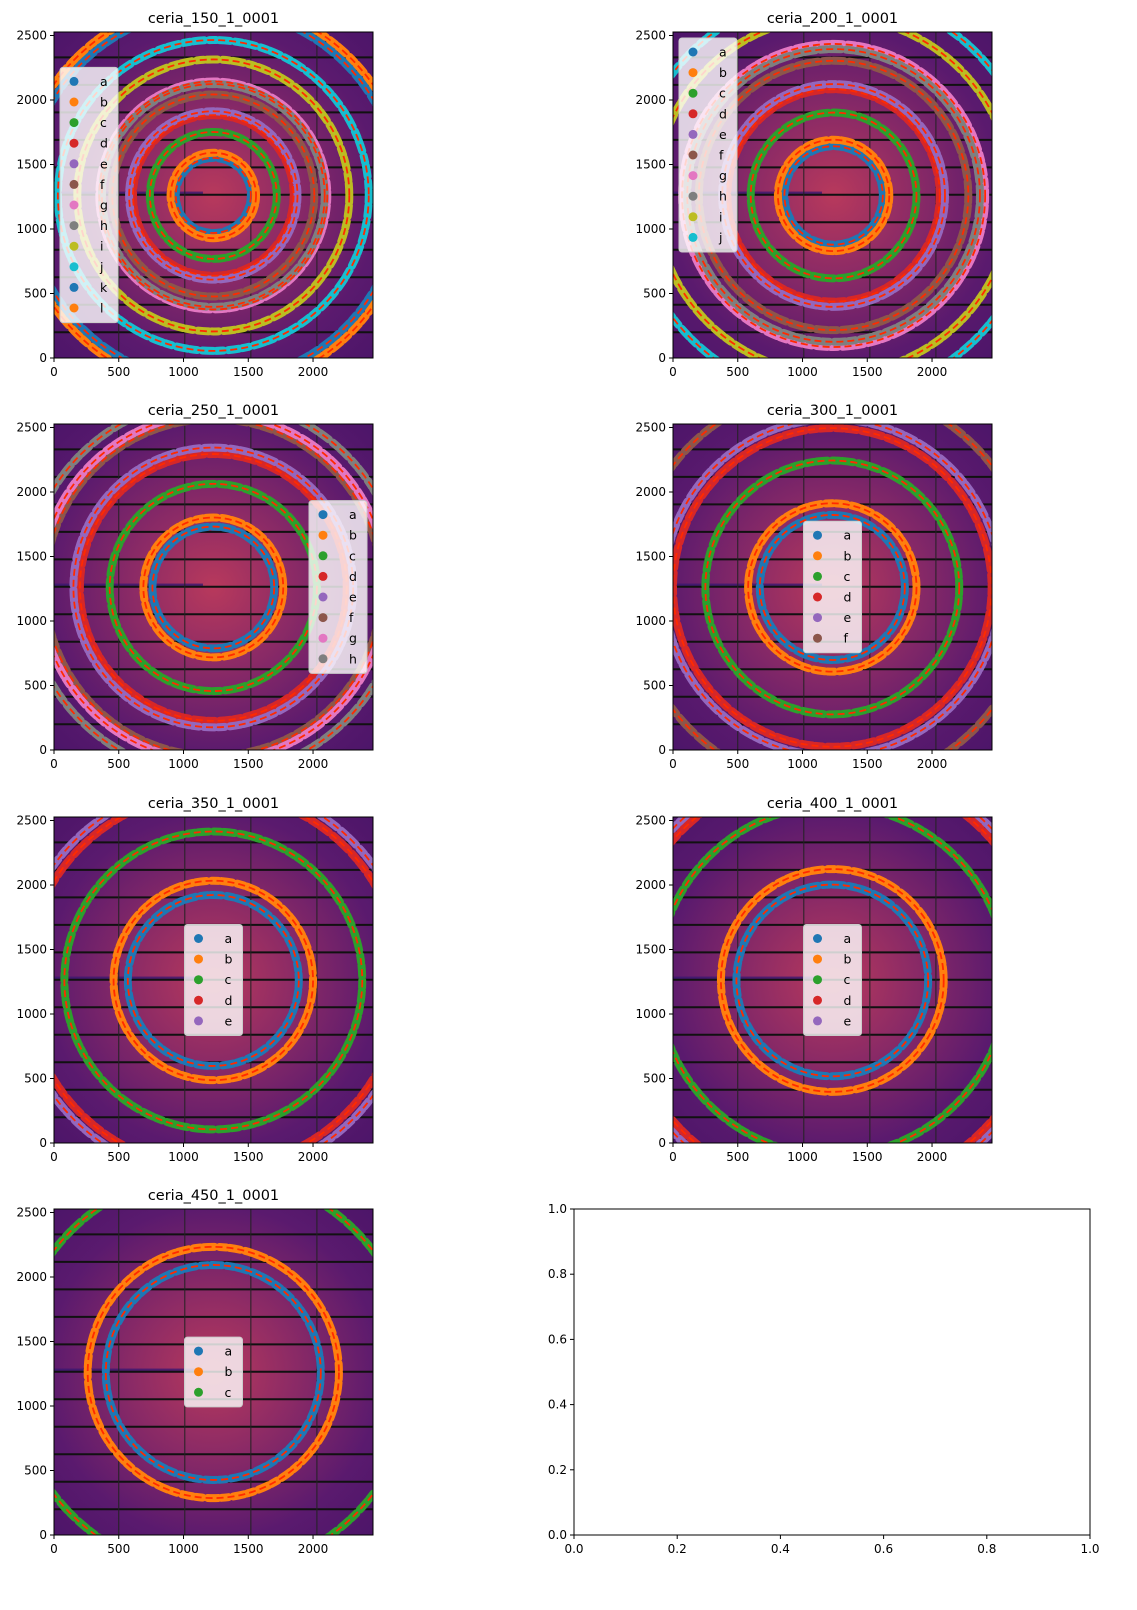 The image size is (1137, 1610). Describe the element at coordinates (128, 1370) in the screenshot. I see `beamstop-shadow` at that location.